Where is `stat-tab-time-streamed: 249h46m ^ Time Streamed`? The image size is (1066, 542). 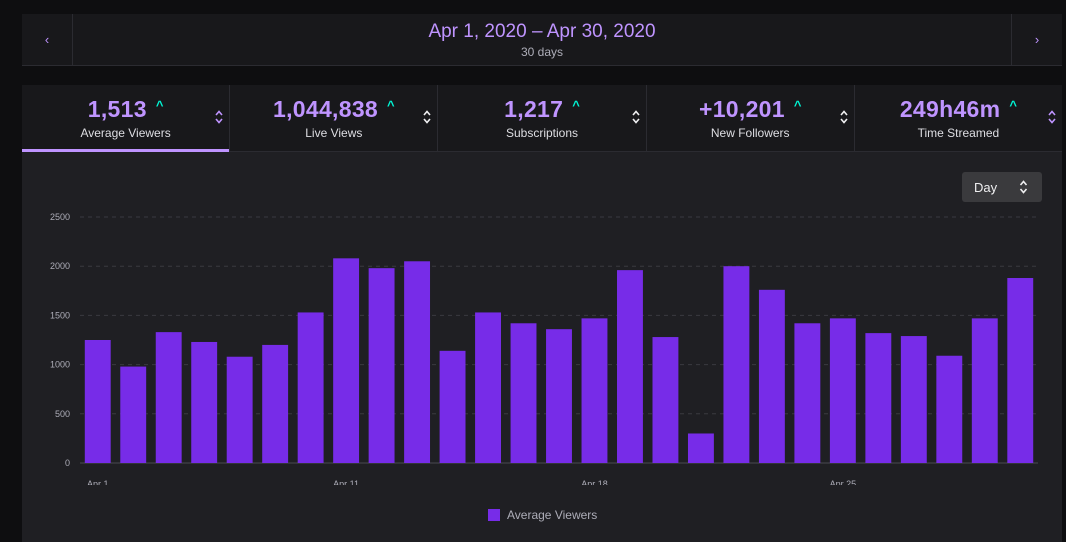 stat-tab-time-streamed: 249h46m ^ Time Streamed is located at coordinates (958, 118).